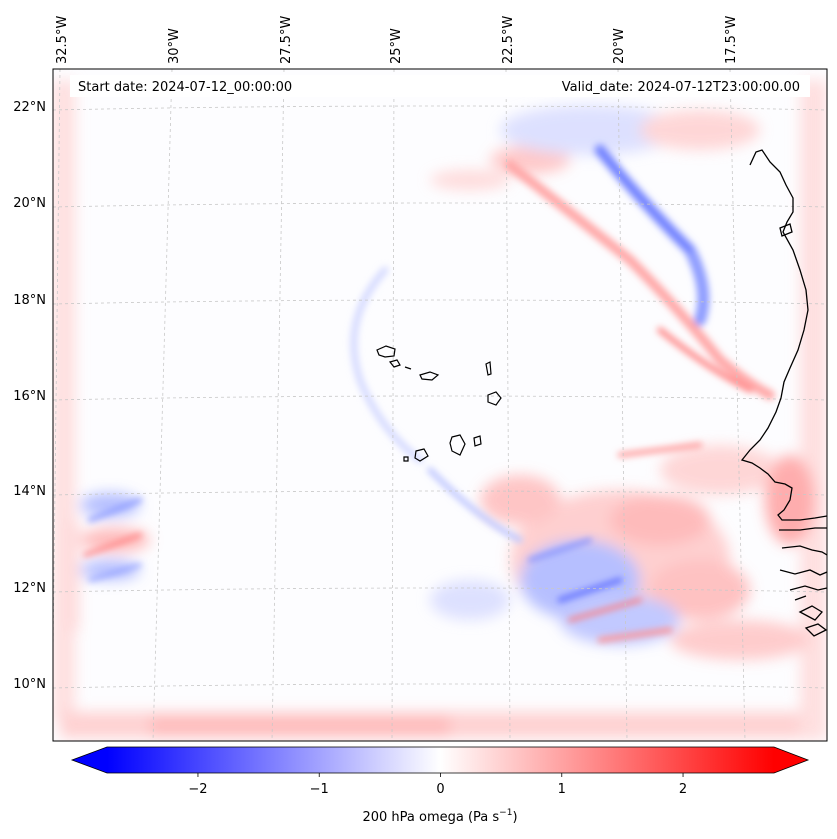  Describe the element at coordinates (174, 46) in the screenshot. I see `lon-label: 30°W` at that location.